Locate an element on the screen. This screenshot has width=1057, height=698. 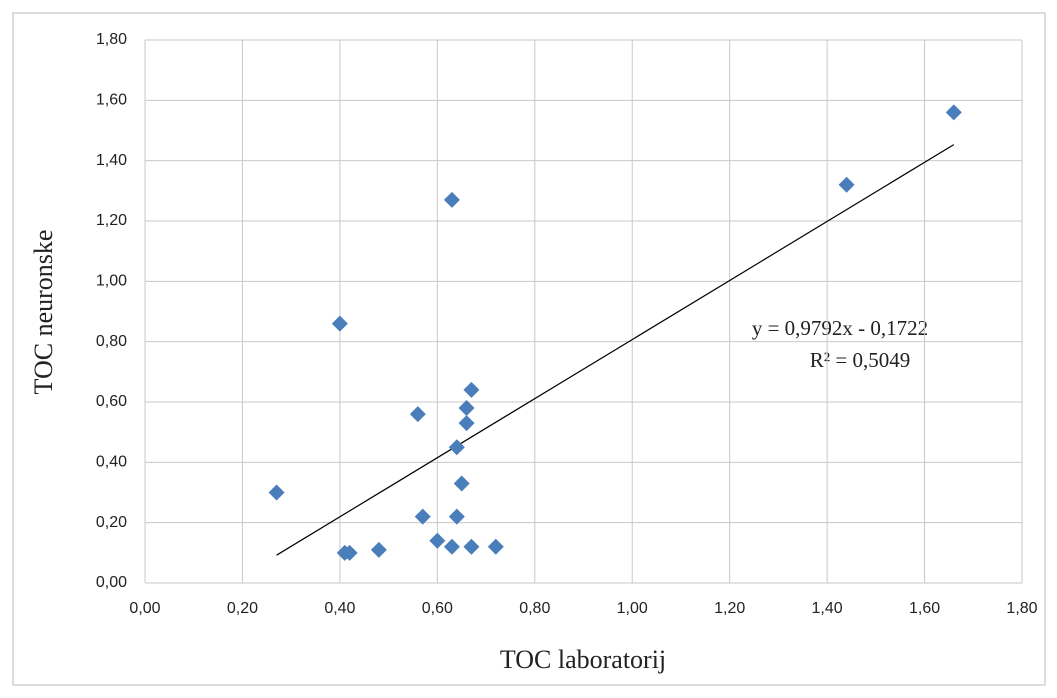
y-tick-label: 1,40 is located at coordinates (111, 160).